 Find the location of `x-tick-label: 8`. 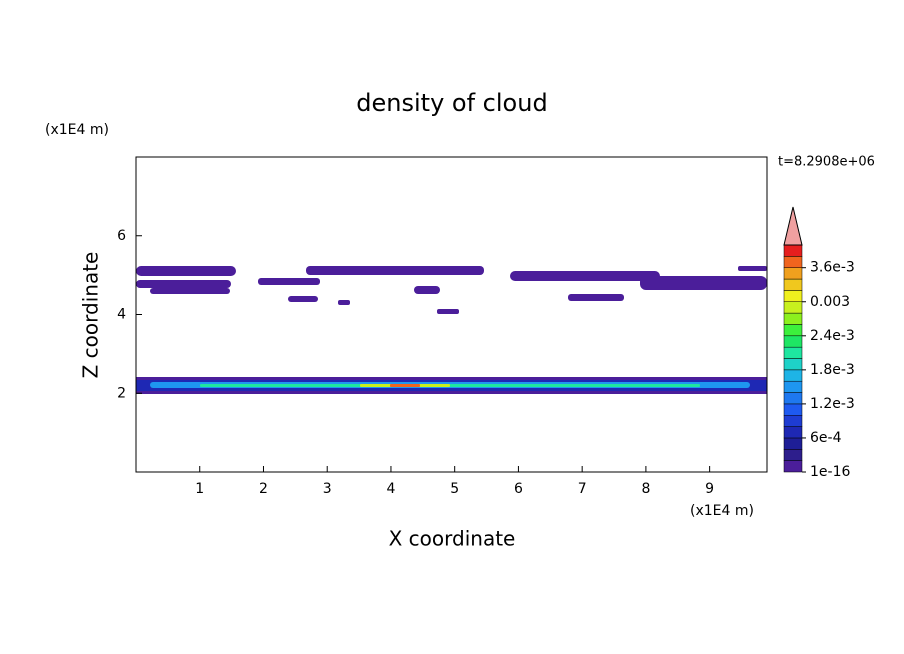

x-tick-label: 8 is located at coordinates (645, 489).